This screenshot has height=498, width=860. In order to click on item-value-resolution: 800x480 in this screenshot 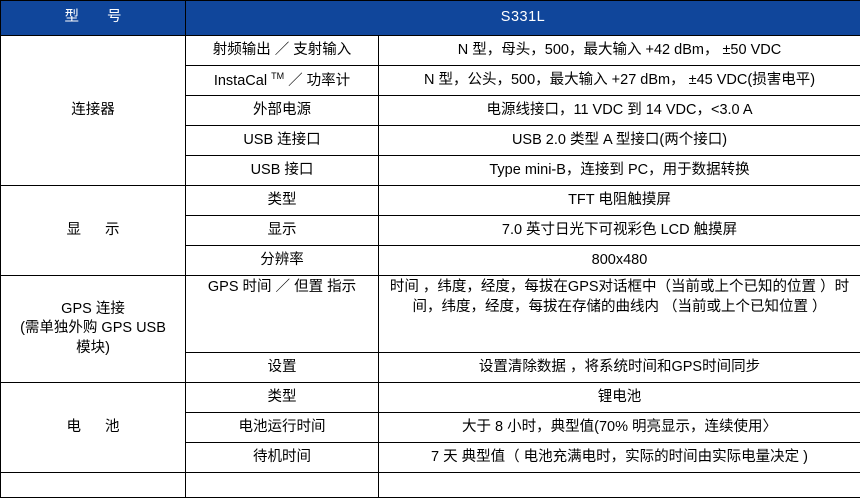, I will do `click(619, 261)`.